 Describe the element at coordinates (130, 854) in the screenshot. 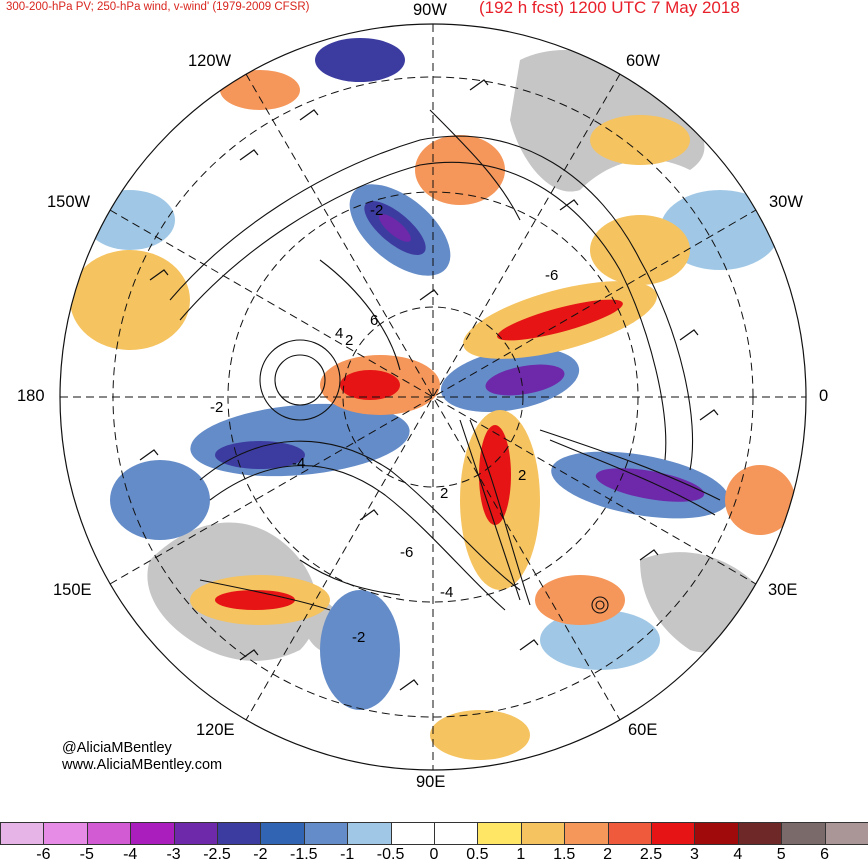

I see `colorbar-label: -4` at that location.